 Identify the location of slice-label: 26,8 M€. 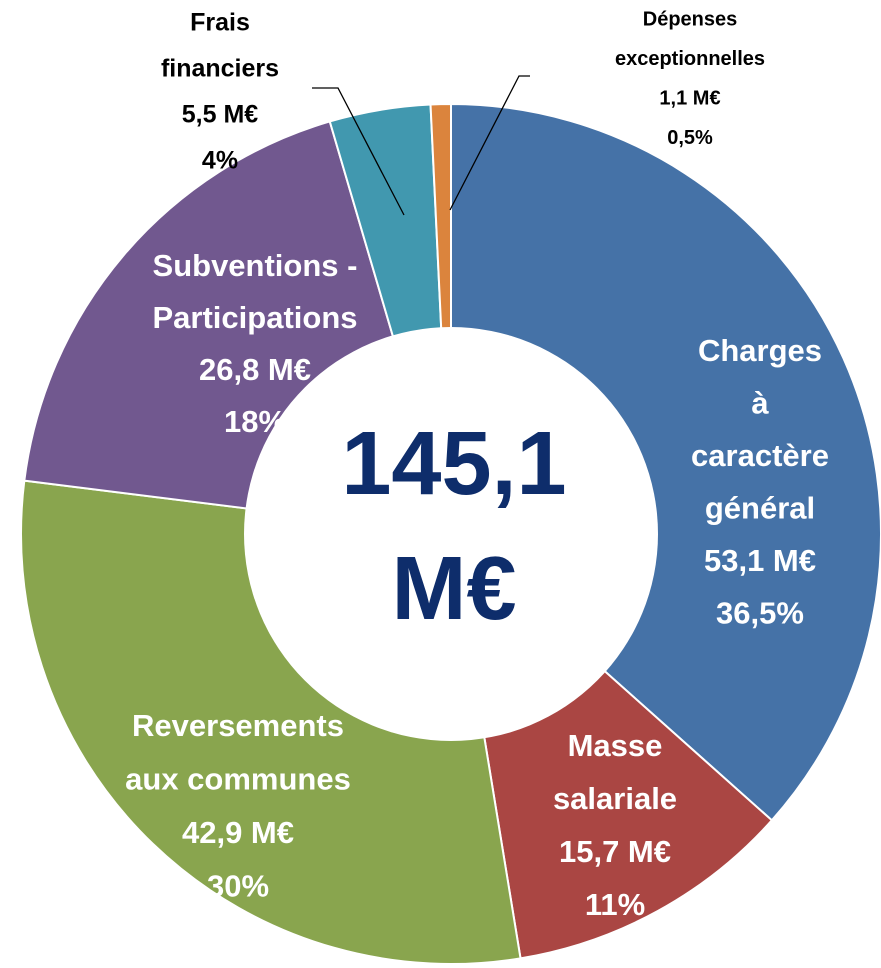
(255, 369).